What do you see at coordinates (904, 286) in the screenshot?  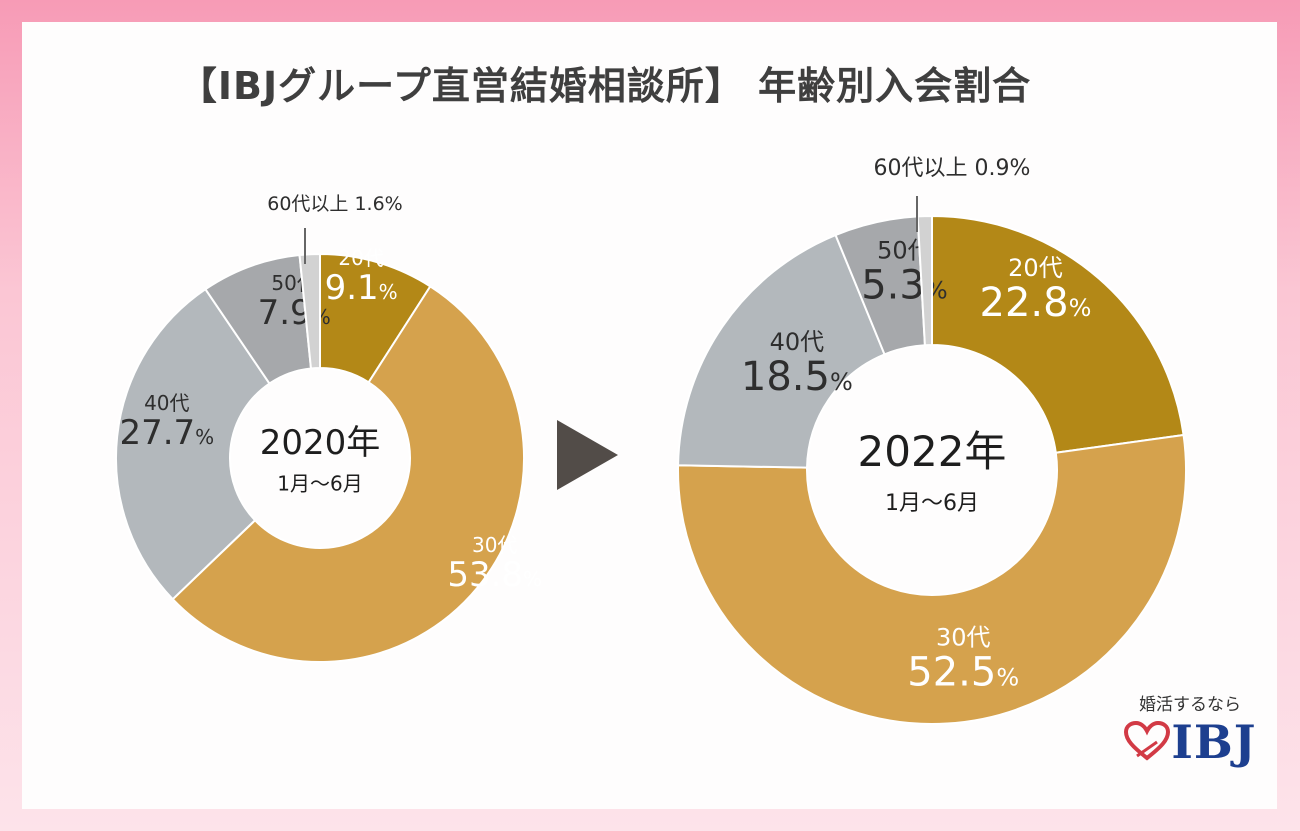 I see `slice-value-label: 5.3%` at bounding box center [904, 286].